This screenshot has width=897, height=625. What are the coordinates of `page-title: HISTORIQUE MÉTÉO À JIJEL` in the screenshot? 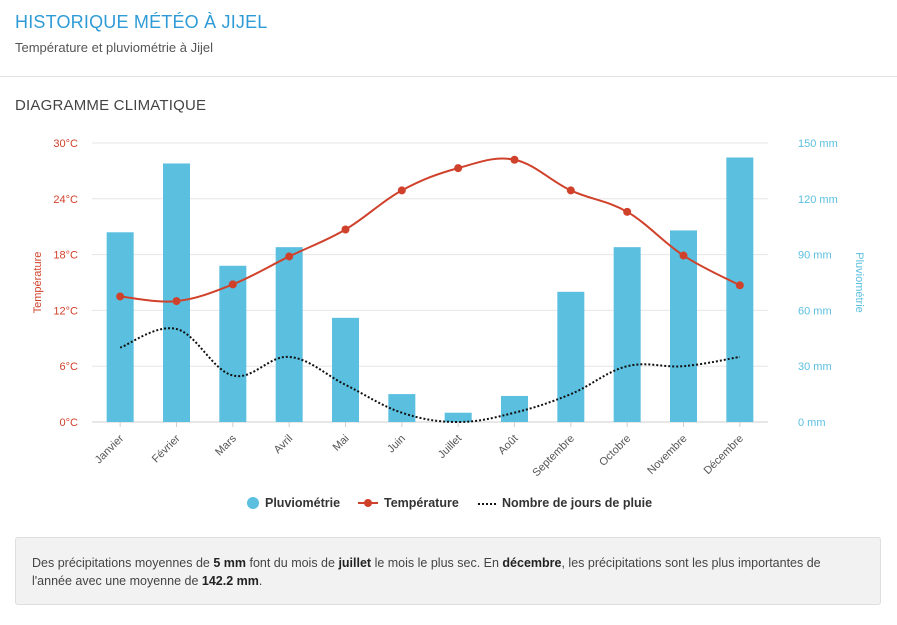 It's located at (141, 22).